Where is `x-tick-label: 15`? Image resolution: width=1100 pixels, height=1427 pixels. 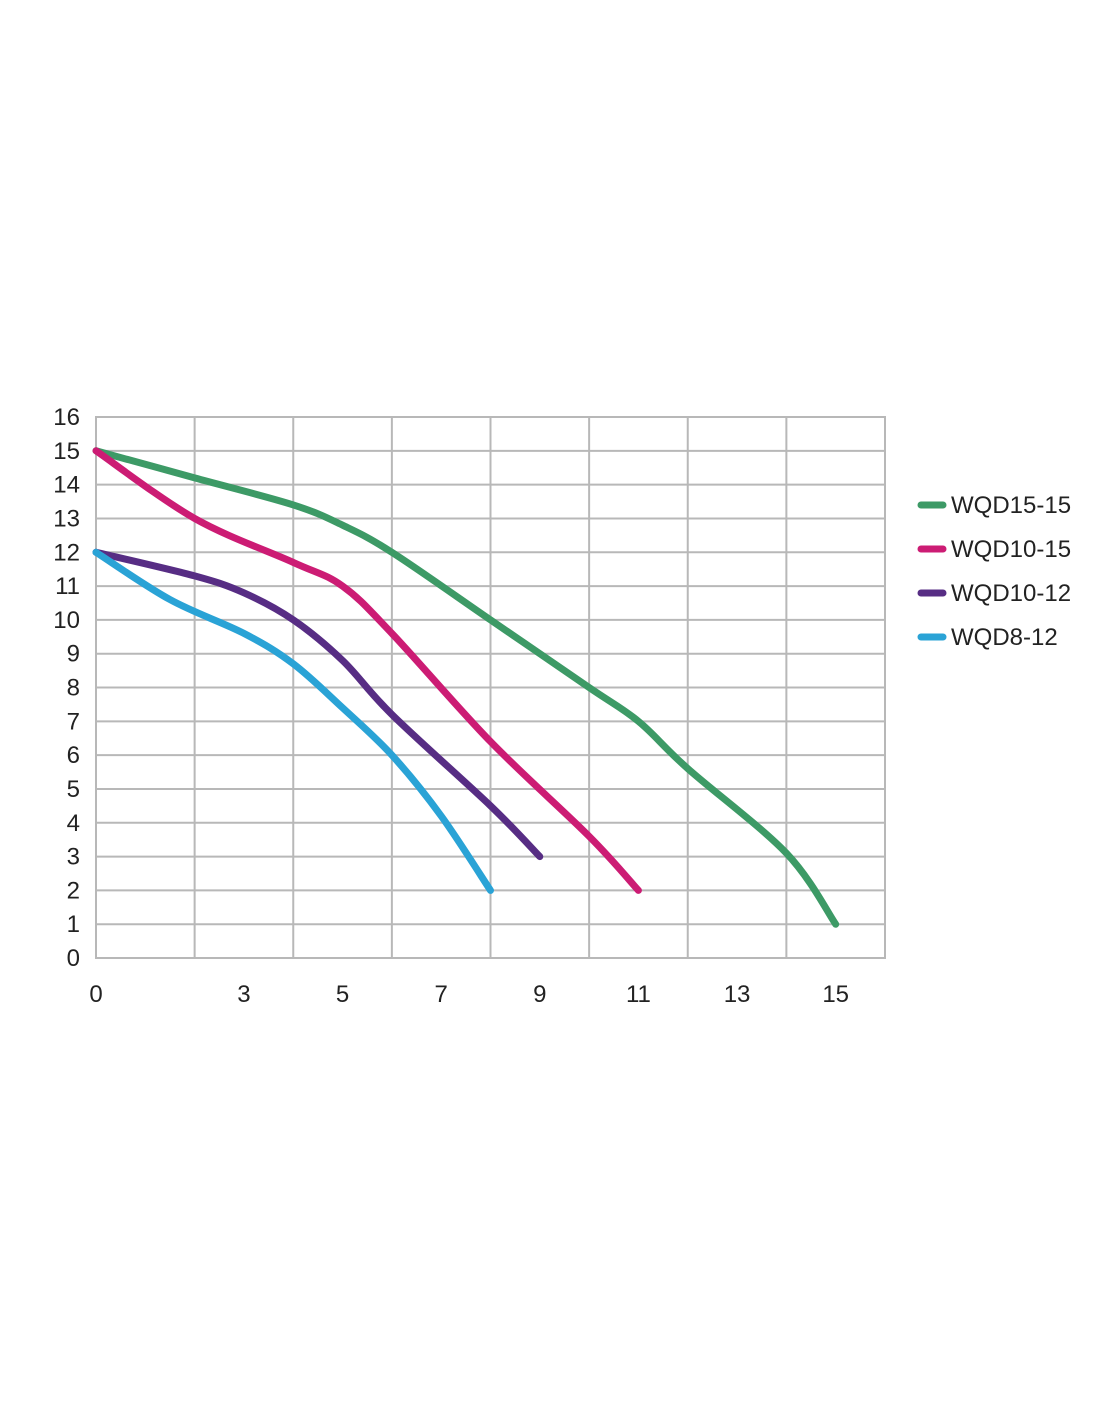 x-tick-label: 15 is located at coordinates (835, 994).